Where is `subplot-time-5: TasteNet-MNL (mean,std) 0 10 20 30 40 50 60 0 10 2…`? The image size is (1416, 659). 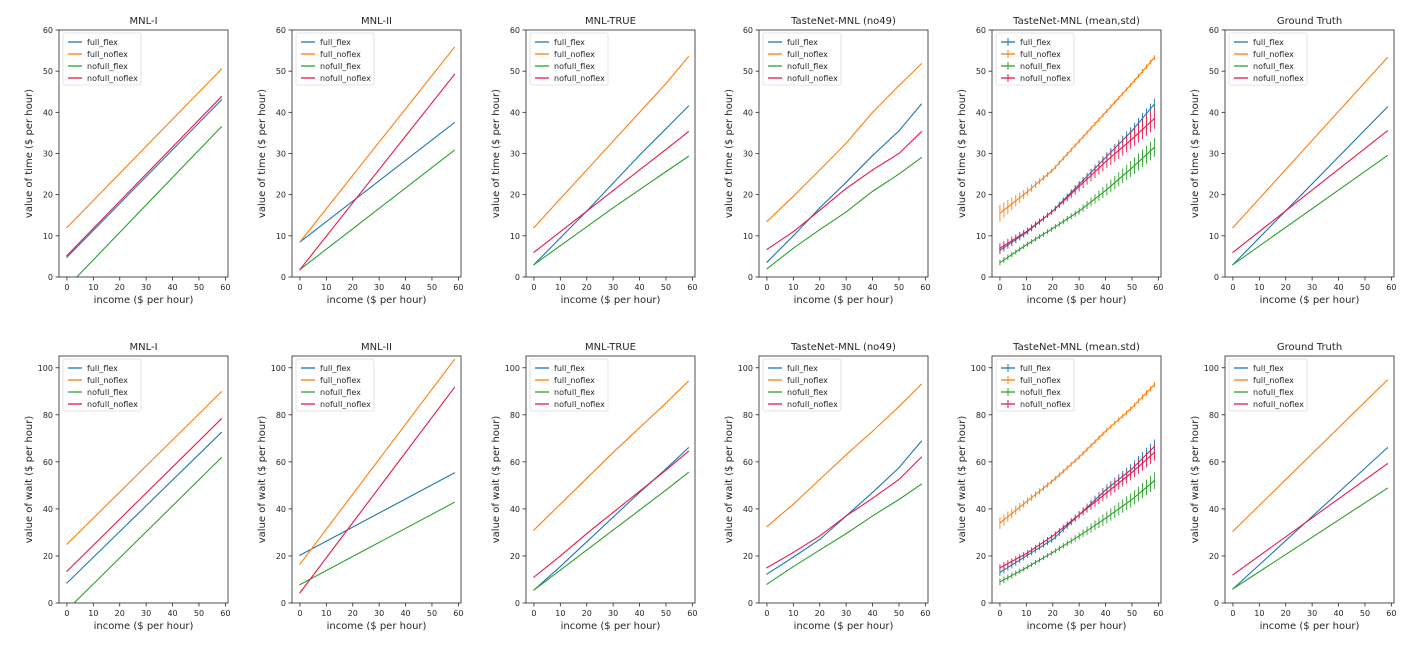 subplot-time-5: TasteNet-MNL (mean,std) 0 10 20 30 40 50 60 0 10 2… is located at coordinates (1060, 161).